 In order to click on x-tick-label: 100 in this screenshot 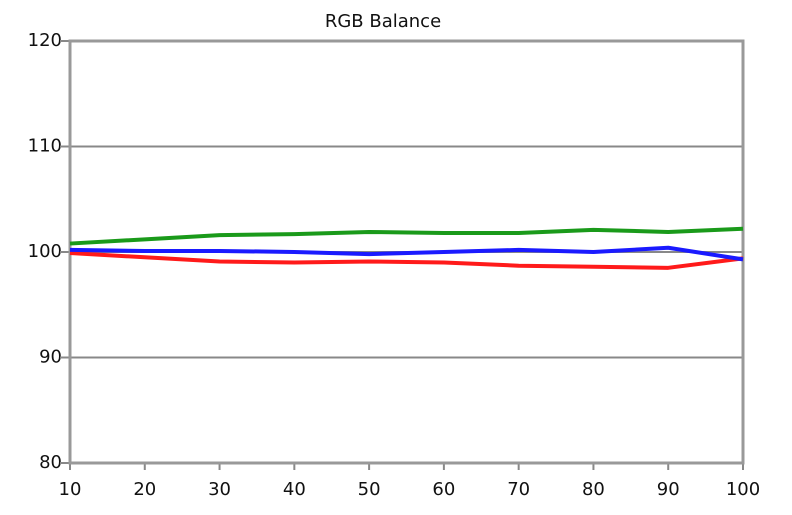, I will do `click(743, 489)`.